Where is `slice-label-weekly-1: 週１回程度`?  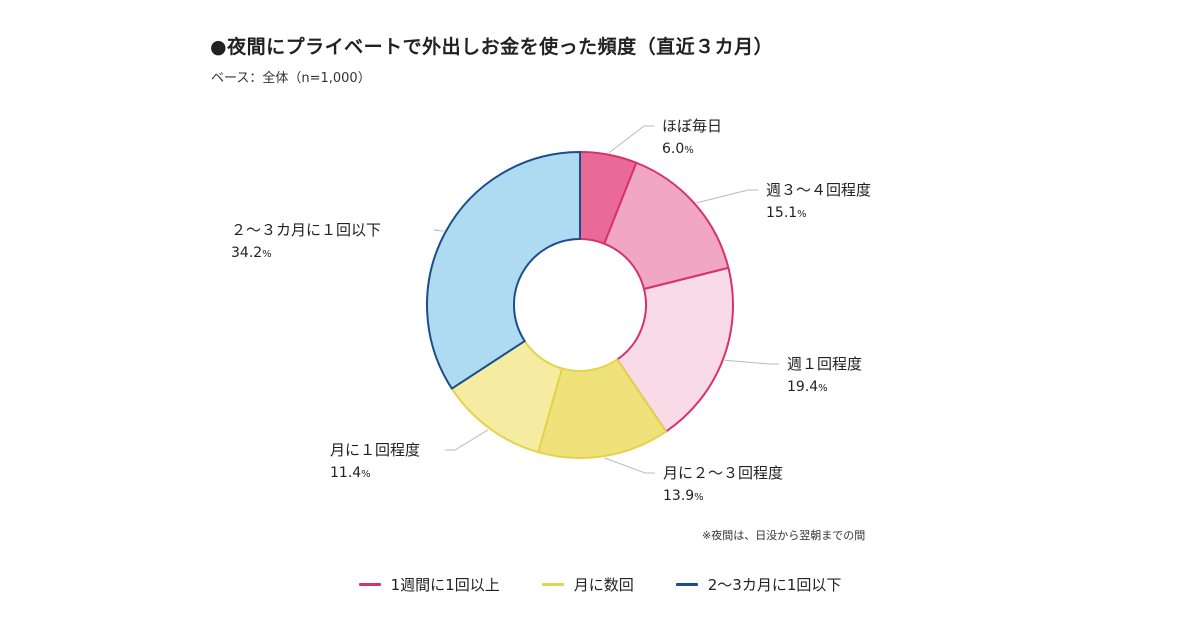 slice-label-weekly-1: 週１回程度 is located at coordinates (824, 364).